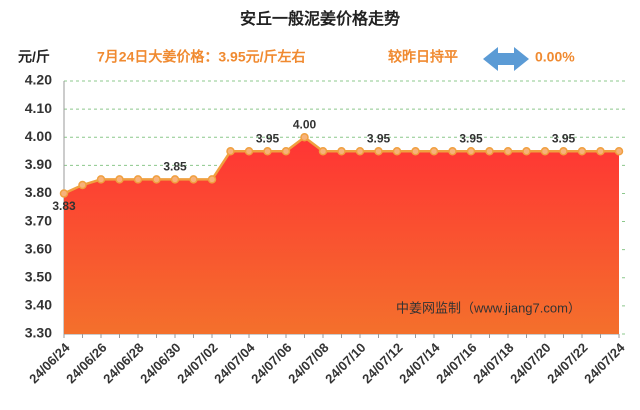 Image resolution: width=640 pixels, height=410 pixels. What do you see at coordinates (423, 57) in the screenshot?
I see `change-text: 较昨日持平` at bounding box center [423, 57].